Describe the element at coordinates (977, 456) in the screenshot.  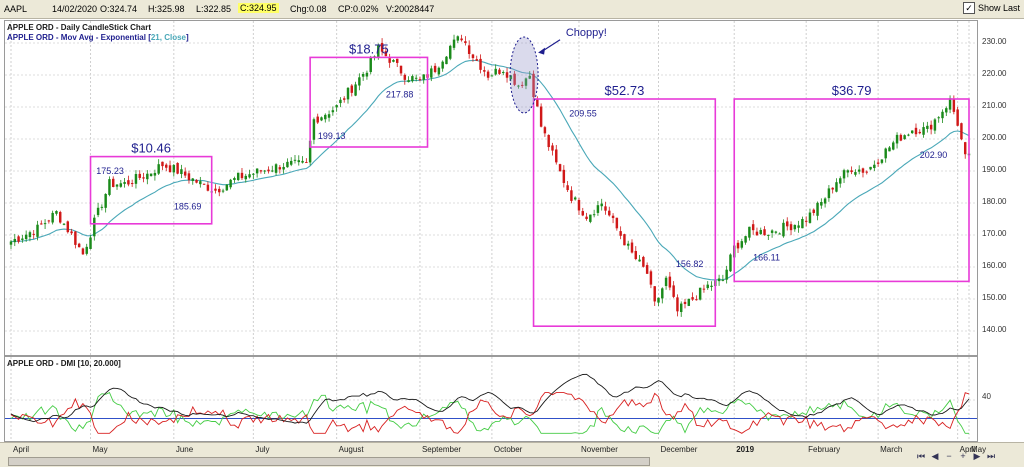
I see `scroll-forward-icon: ▶` at that location.